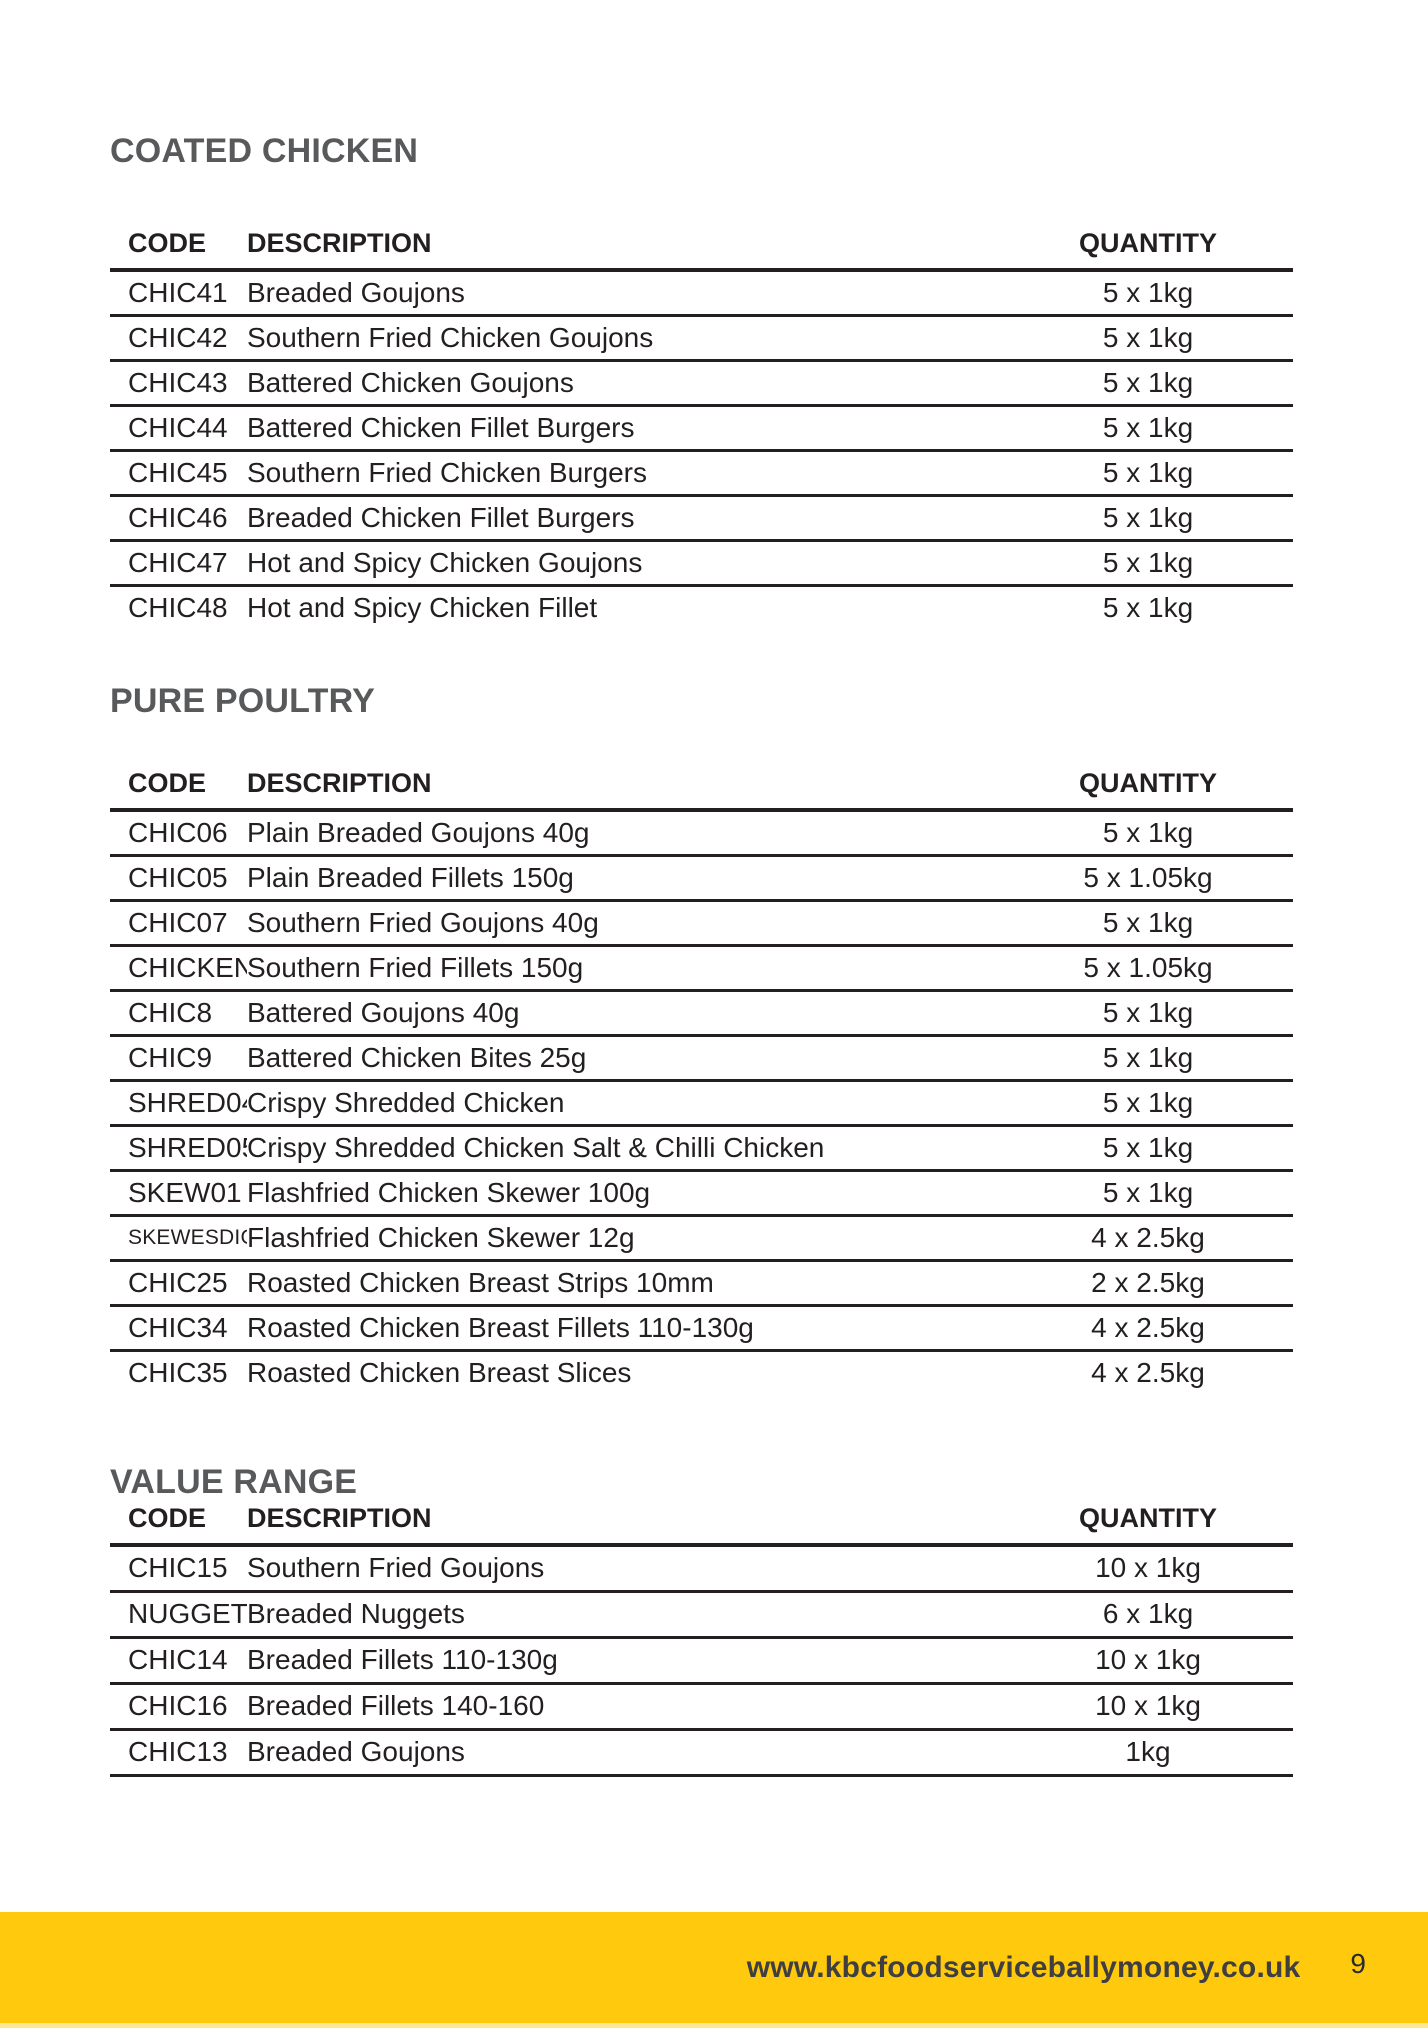 This screenshot has height=2028, width=1428. Describe the element at coordinates (178, 473) in the screenshot. I see `product-code: CHIC45` at that location.